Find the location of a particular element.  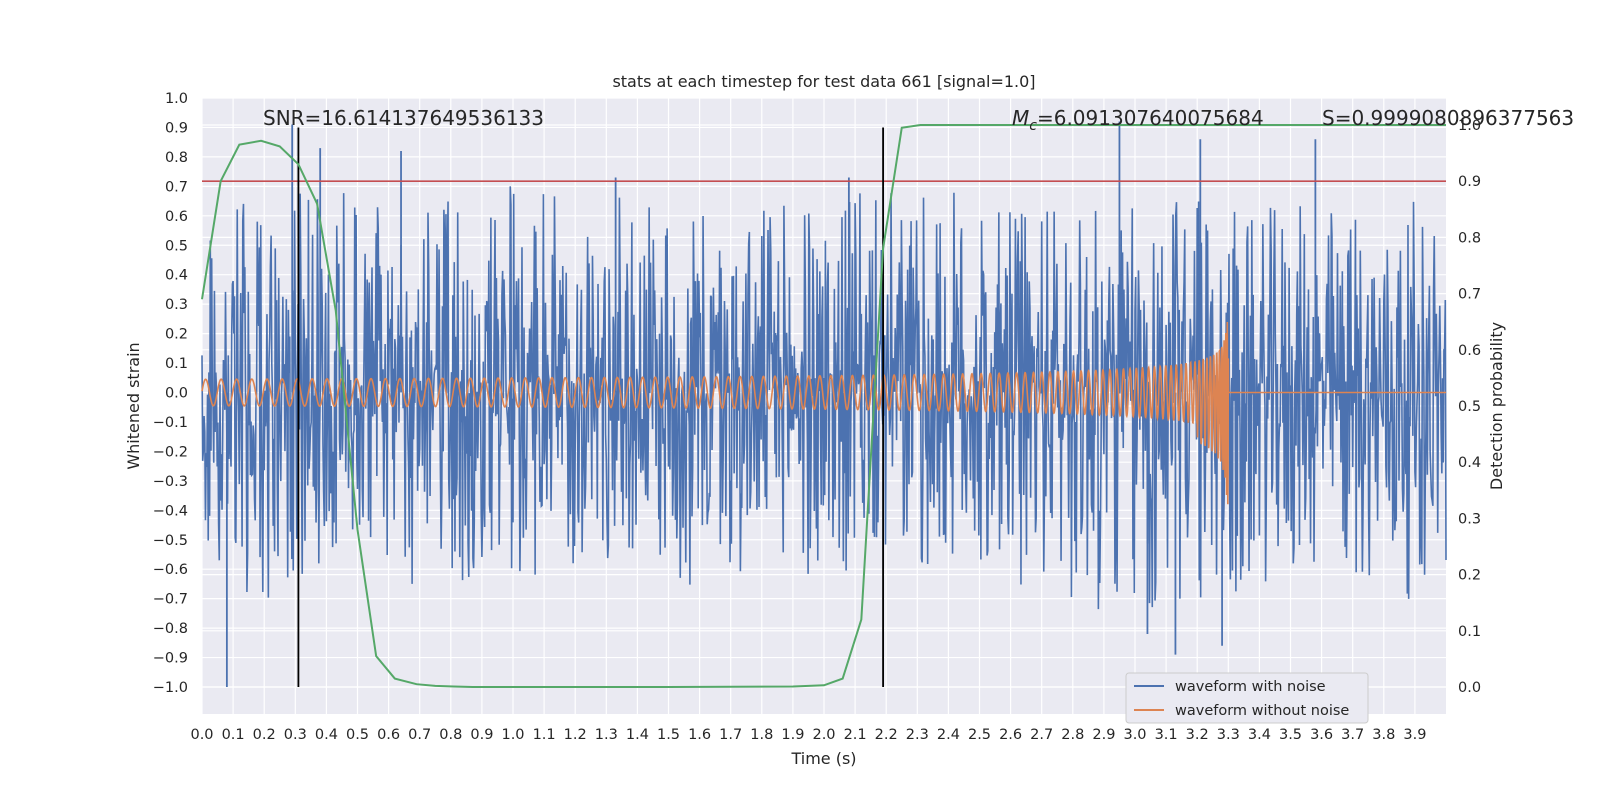

y-tick-label: 0.4 is located at coordinates (176, 276).